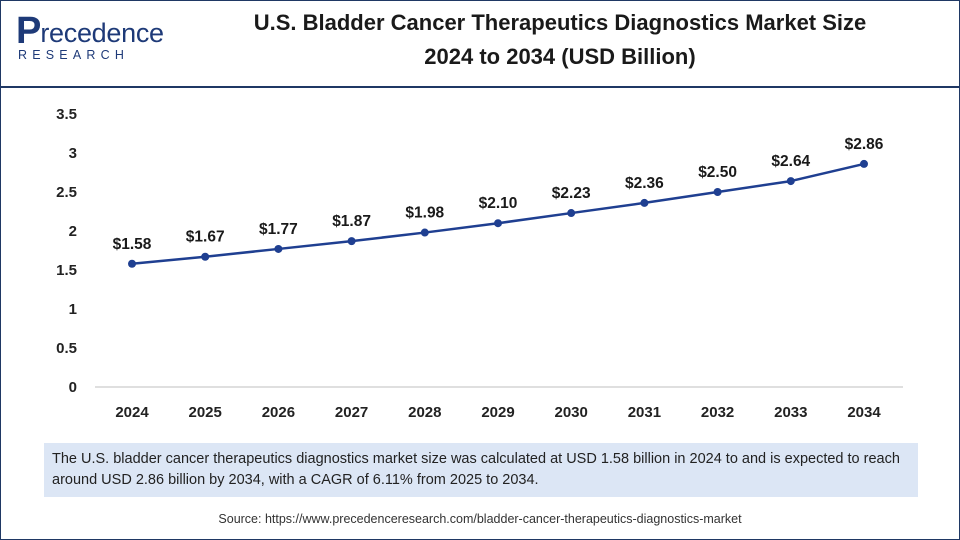 The image size is (960, 540). Describe the element at coordinates (132, 244) in the screenshot. I see `data-label: $1.58` at that location.